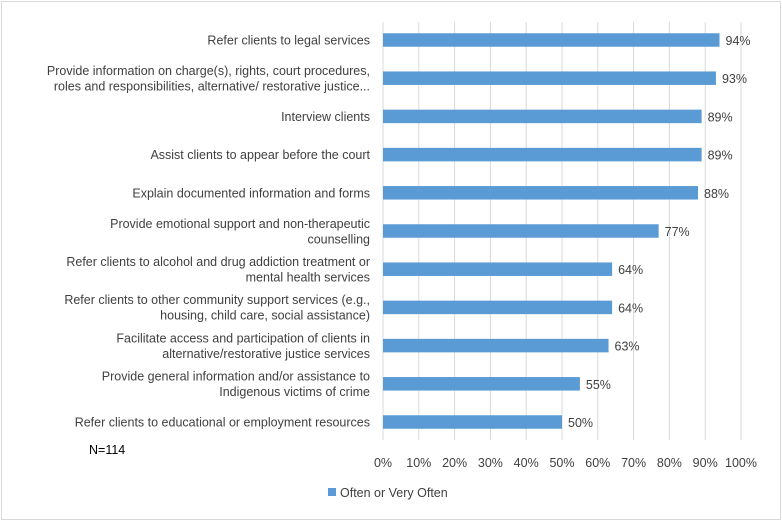 The height and width of the screenshot is (526, 782). Describe the element at coordinates (454, 463) in the screenshot. I see `x-tick-label: 20%` at that location.